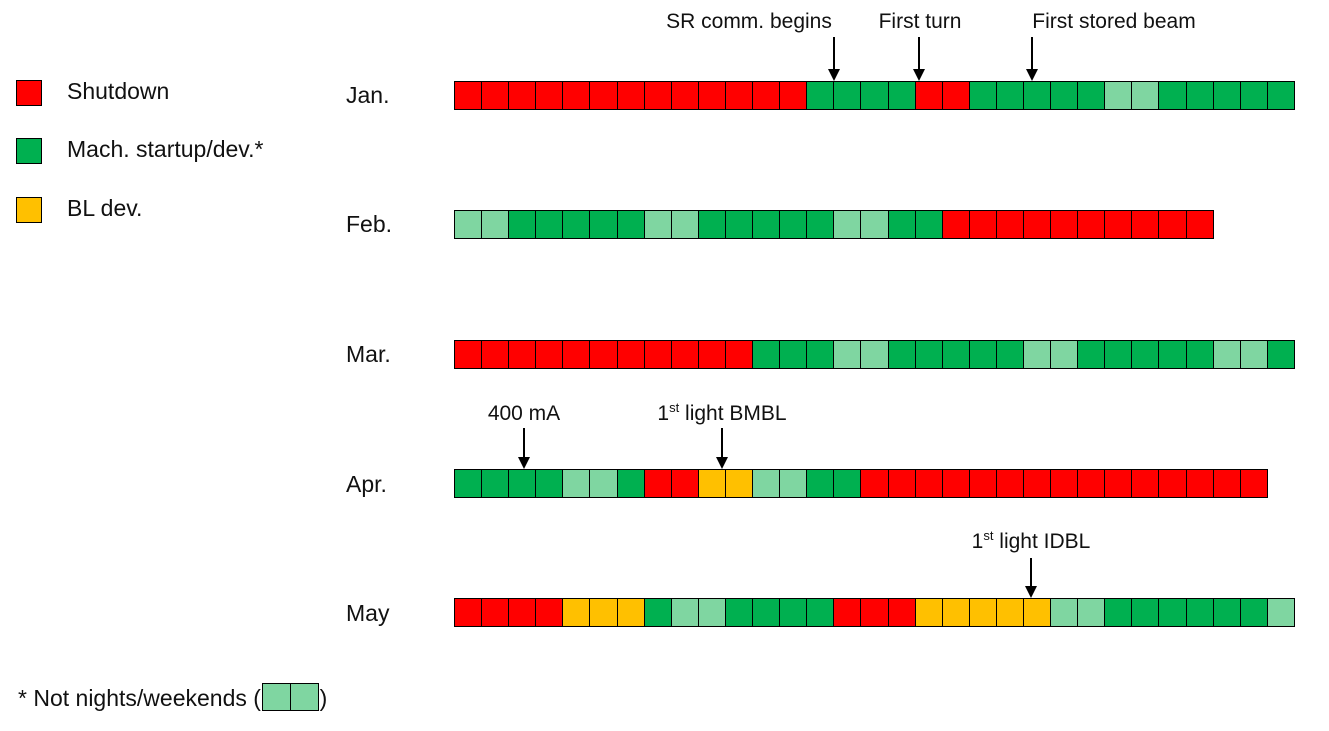 Image resolution: width=1329 pixels, height=731 pixels. Describe the element at coordinates (1031, 578) in the screenshot. I see `arrow-first-light-idbl` at that location.